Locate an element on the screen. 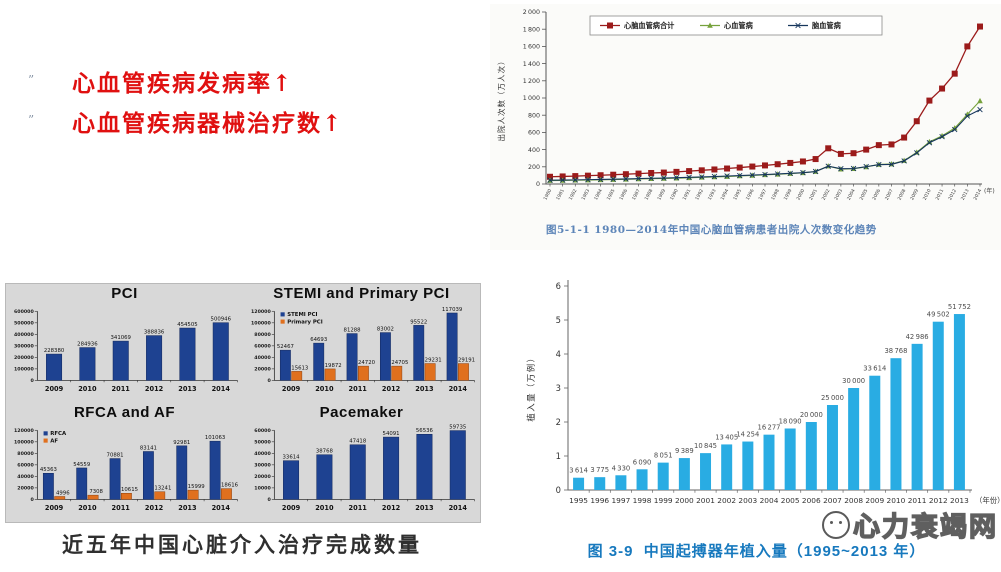 Image resolution: width=1001 pixels, height=572 pixels. svg-text: 200000 is located at coordinates (24, 358).